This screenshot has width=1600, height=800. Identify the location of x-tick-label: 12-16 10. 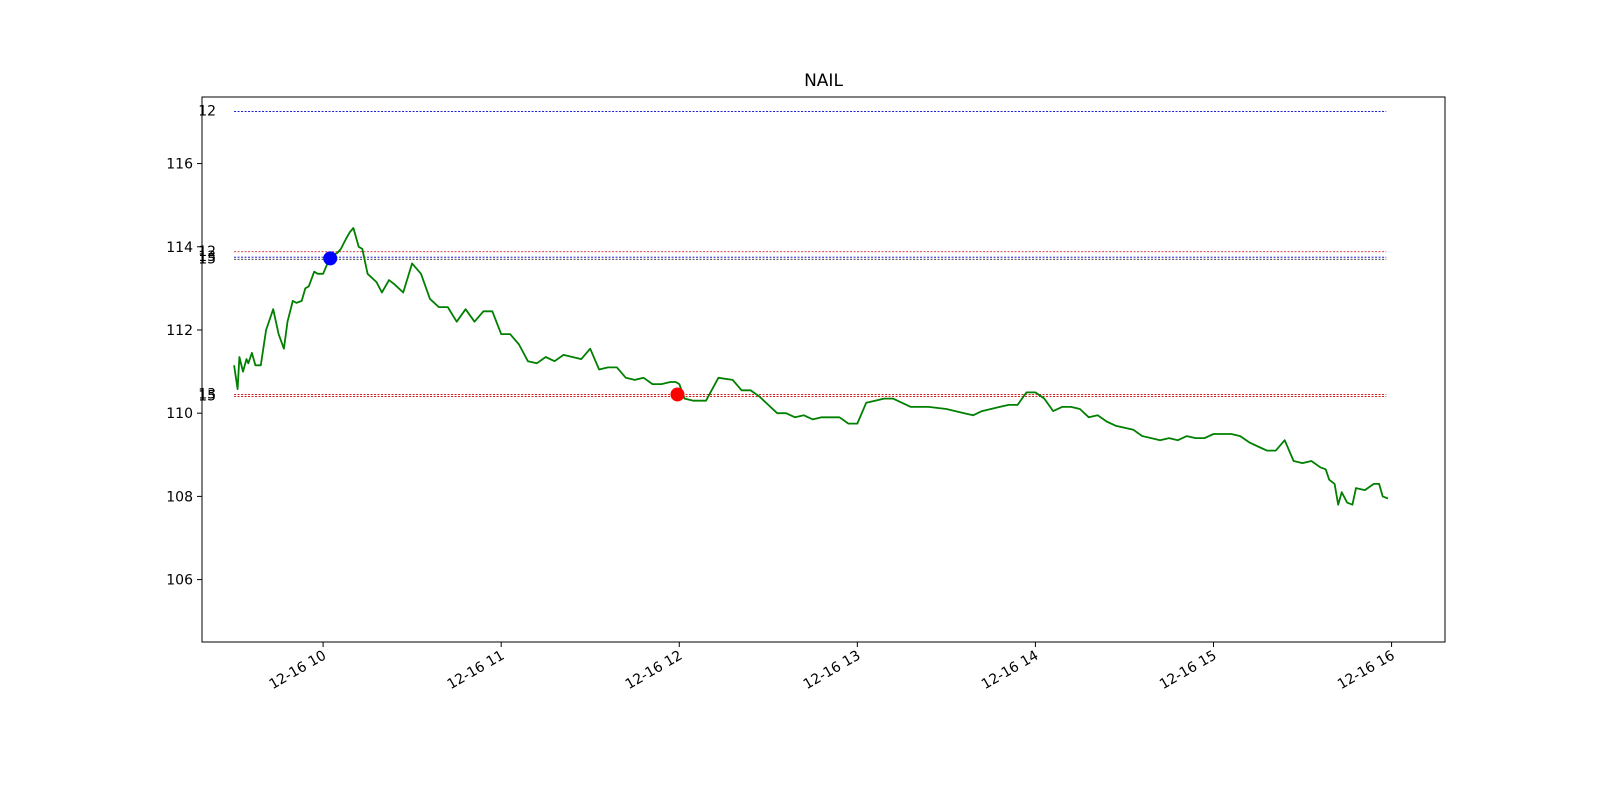
(298, 670).